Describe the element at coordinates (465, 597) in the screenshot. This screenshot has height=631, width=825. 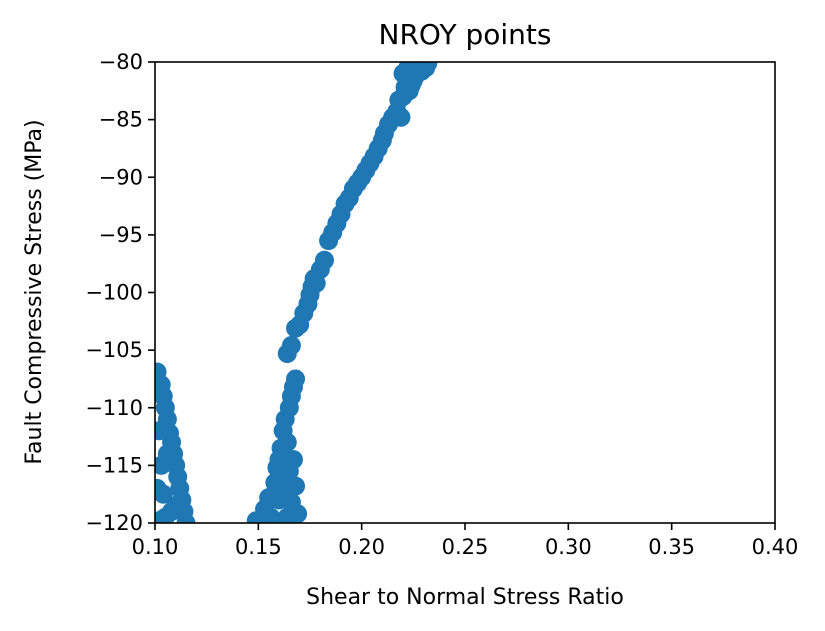
I see `x-axis-label: Shear to Normal Stress Ratio` at that location.